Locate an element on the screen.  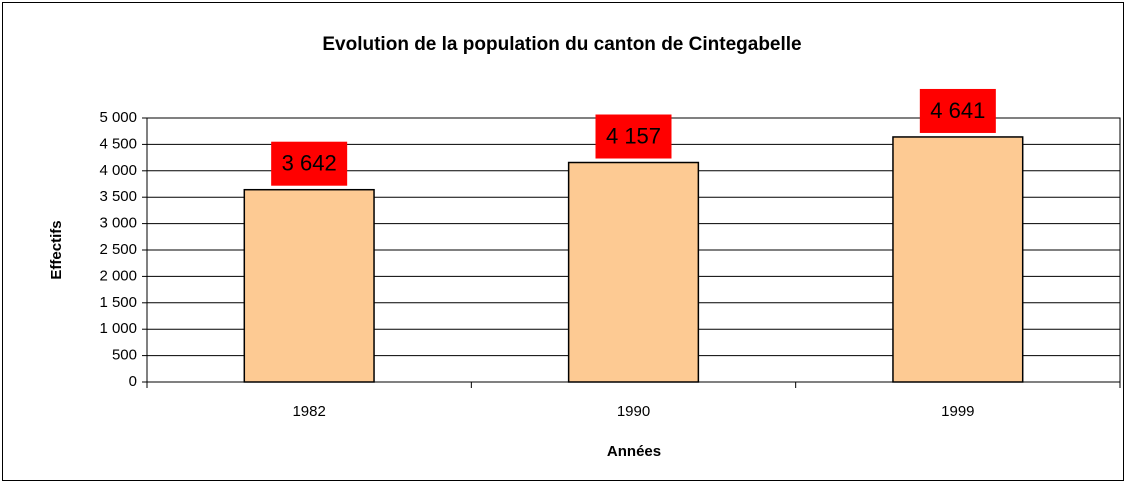
y-tick-label: 1 500 is located at coordinates (118, 302).